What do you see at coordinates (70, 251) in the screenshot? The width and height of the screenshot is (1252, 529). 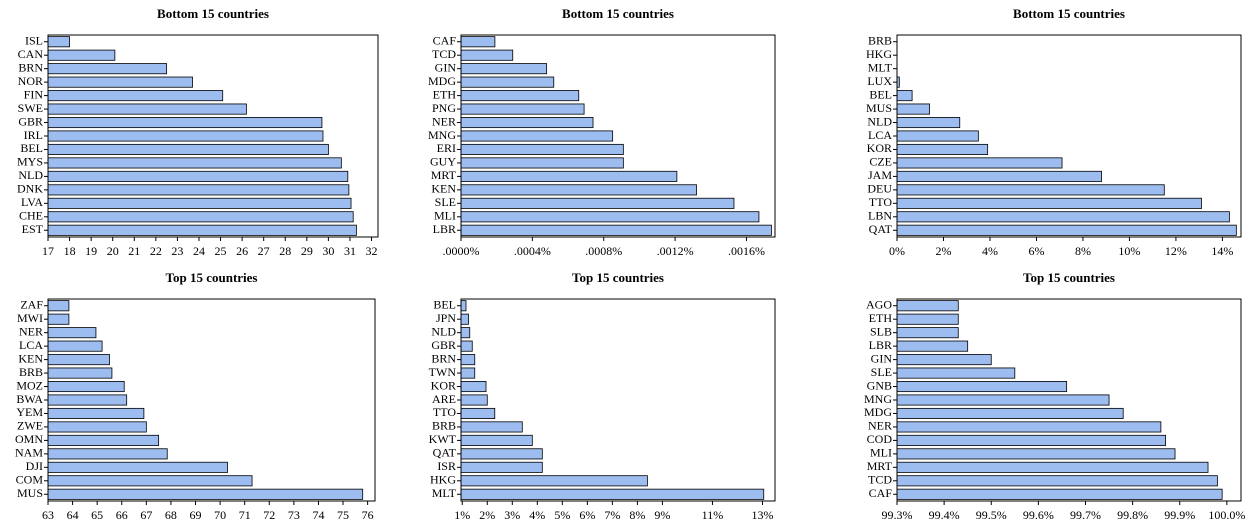 I see `x-tick-label: 18` at bounding box center [70, 251].